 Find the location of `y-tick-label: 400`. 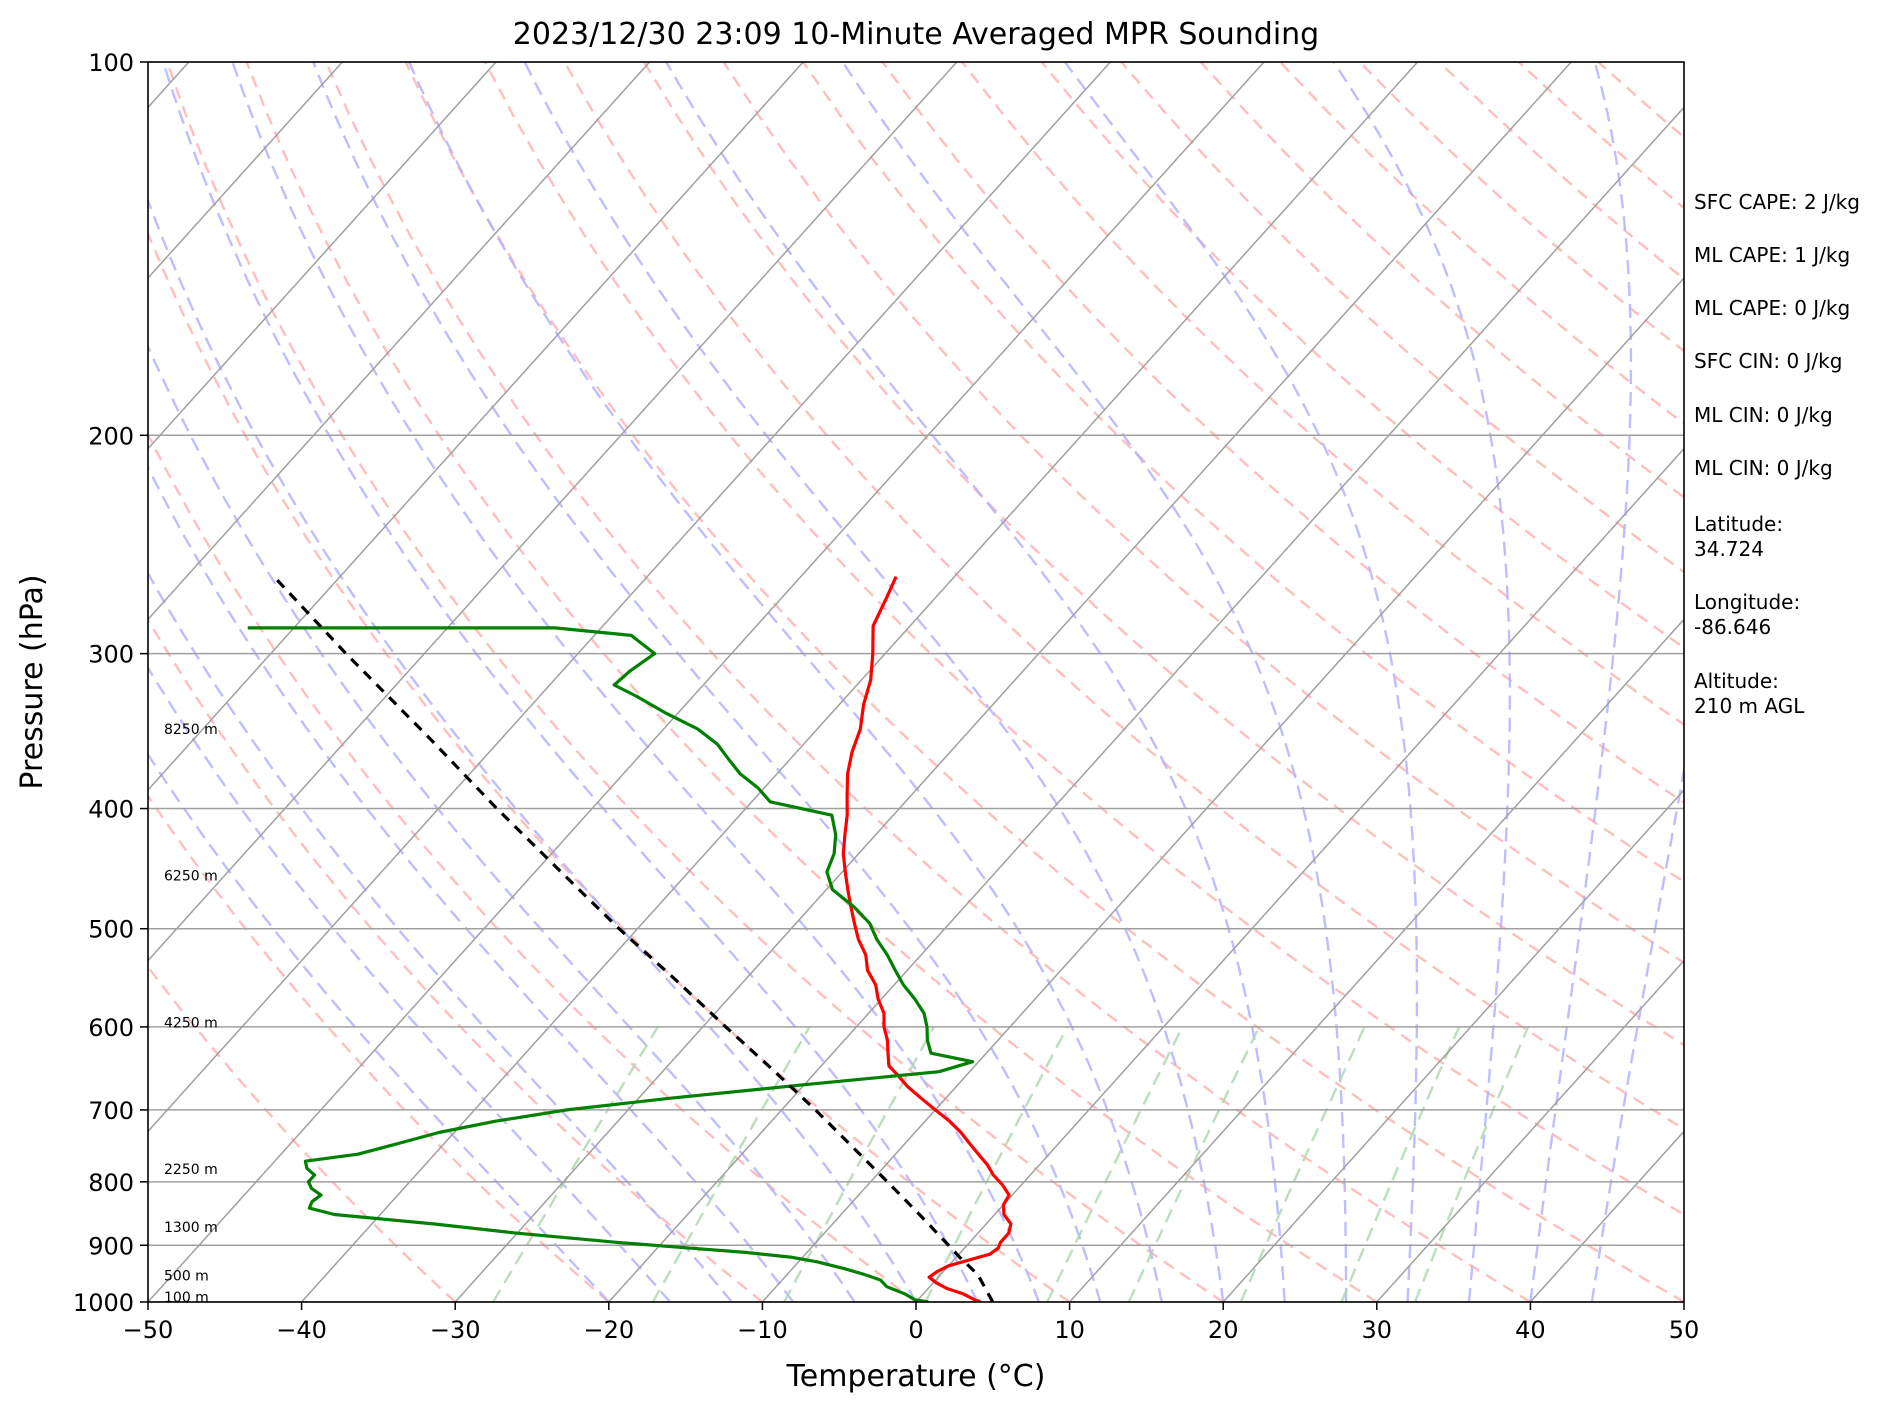

y-tick-label: 400 is located at coordinates (111, 810).